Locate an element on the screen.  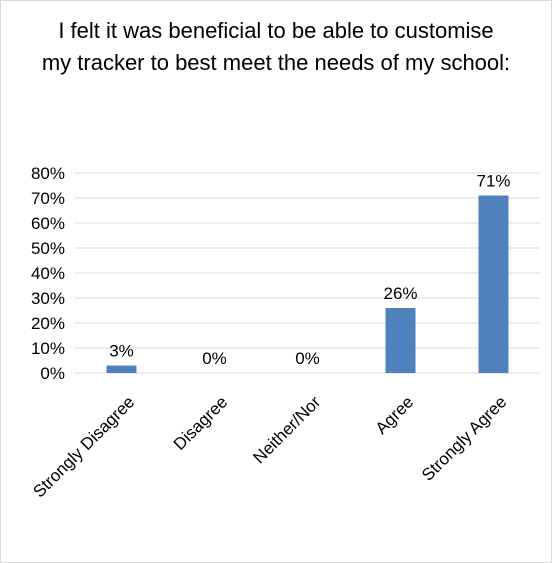
category-label: Strongly Disagree is located at coordinates (83, 446).